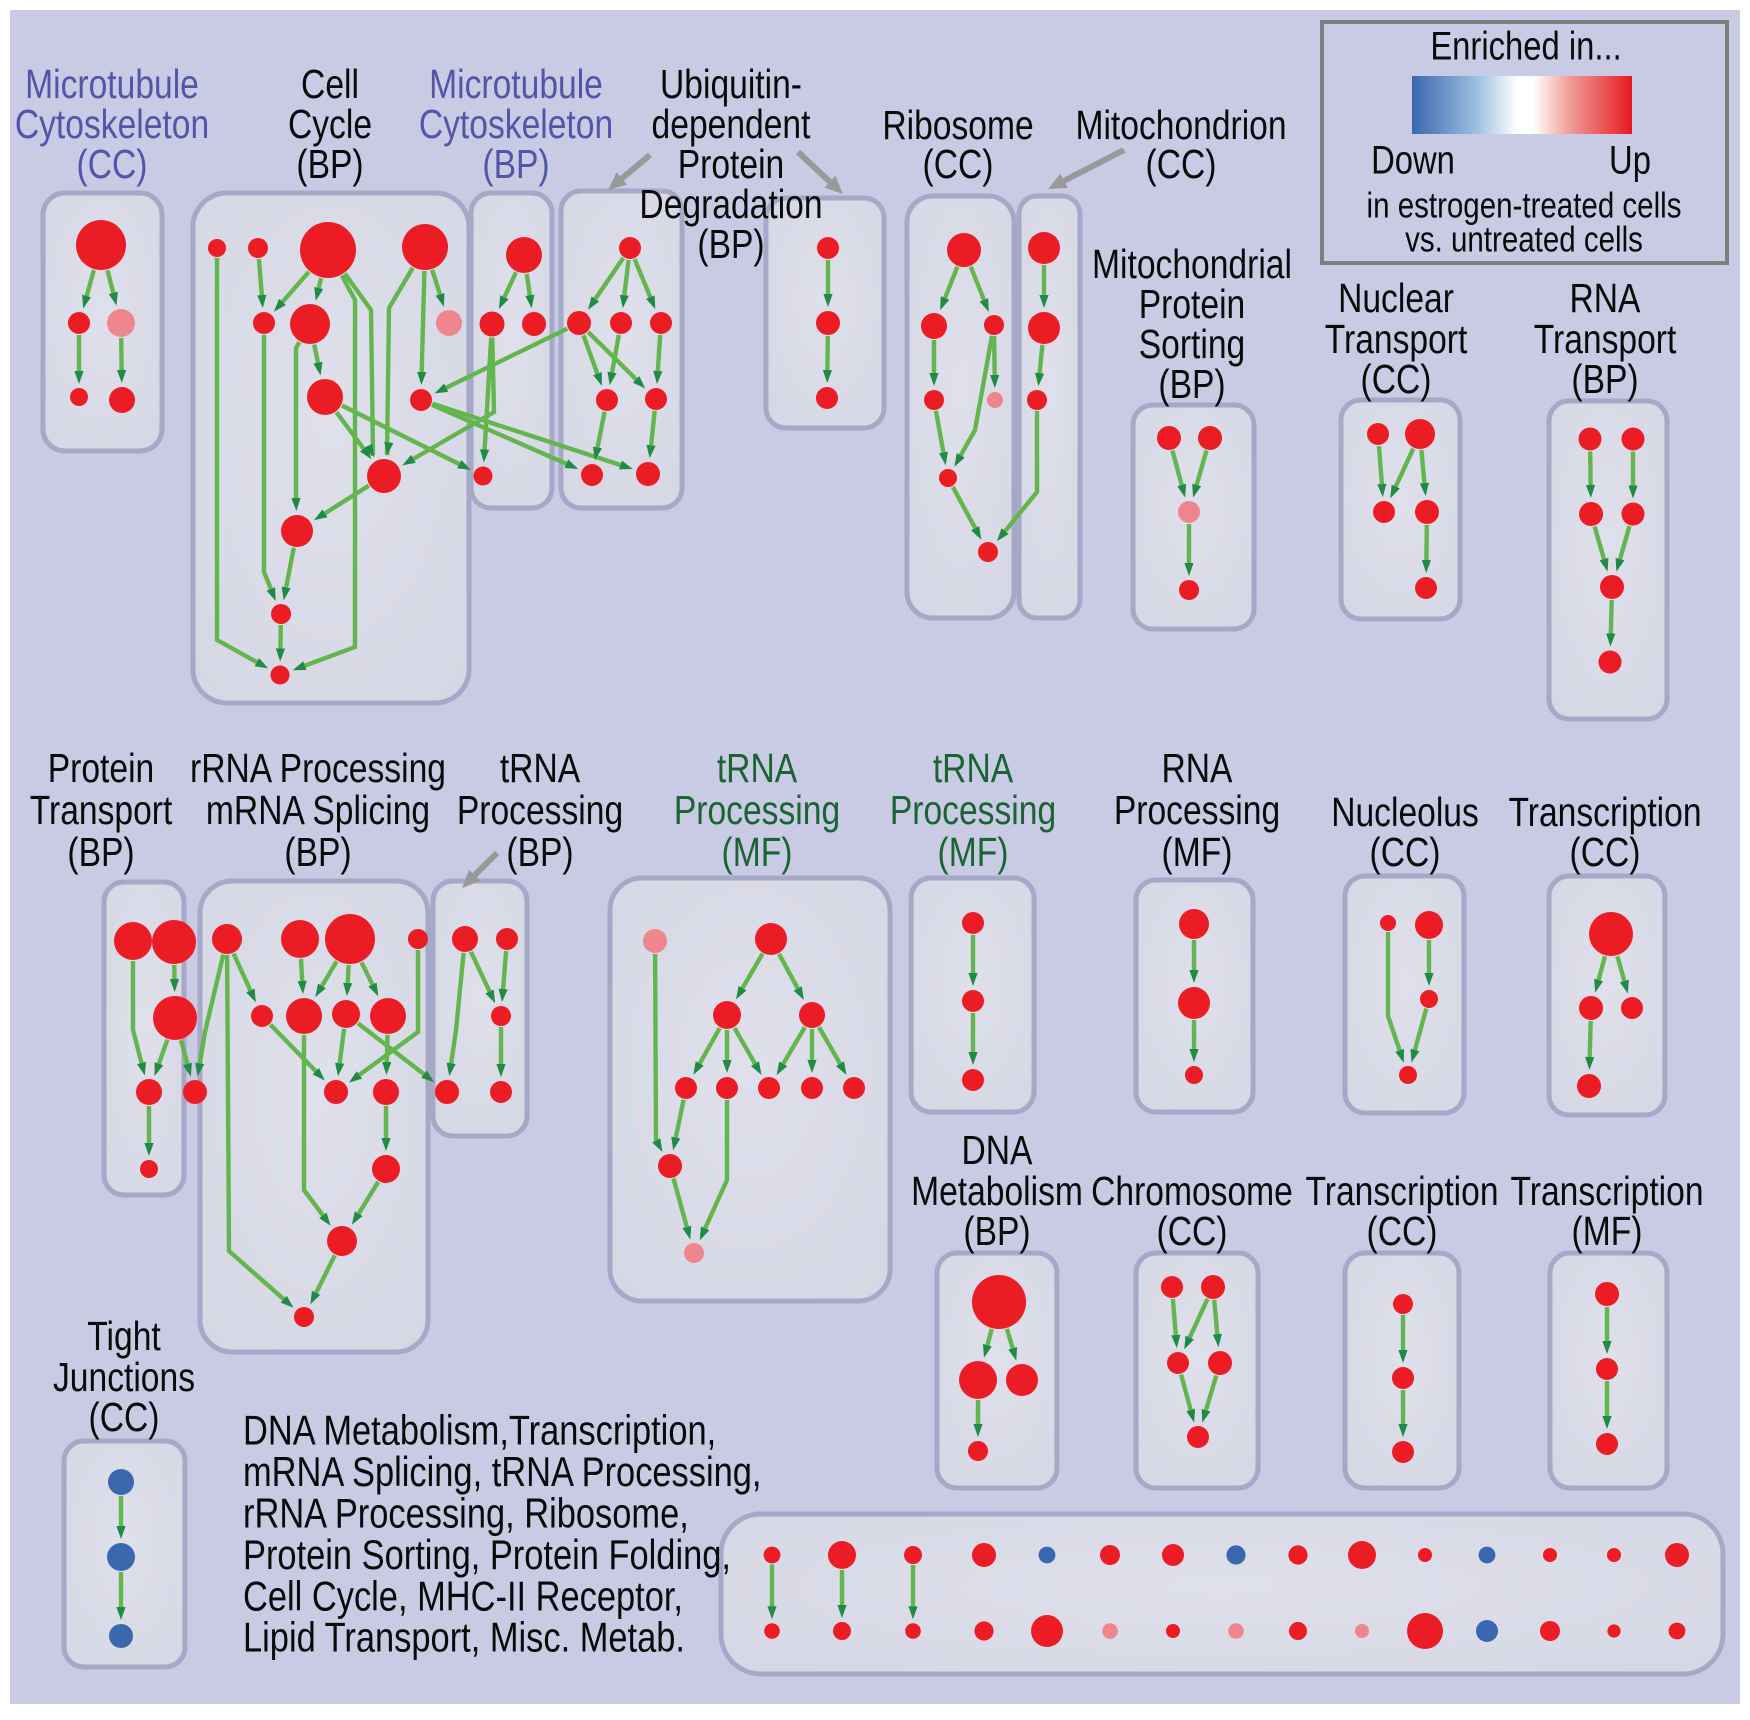 Image resolution: width=1750 pixels, height=1720 pixels. What do you see at coordinates (330, 84) in the screenshot?
I see `svg-text: Cell` at bounding box center [330, 84].